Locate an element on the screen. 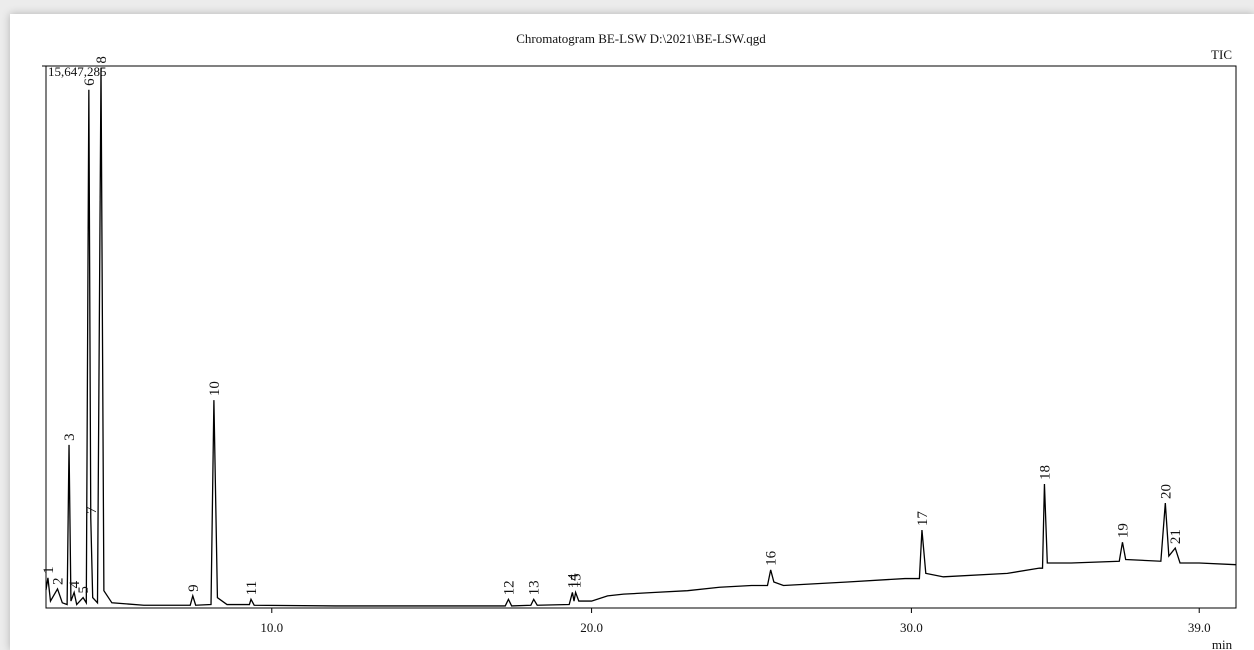  peak-label: 3 is located at coordinates (70, 437).